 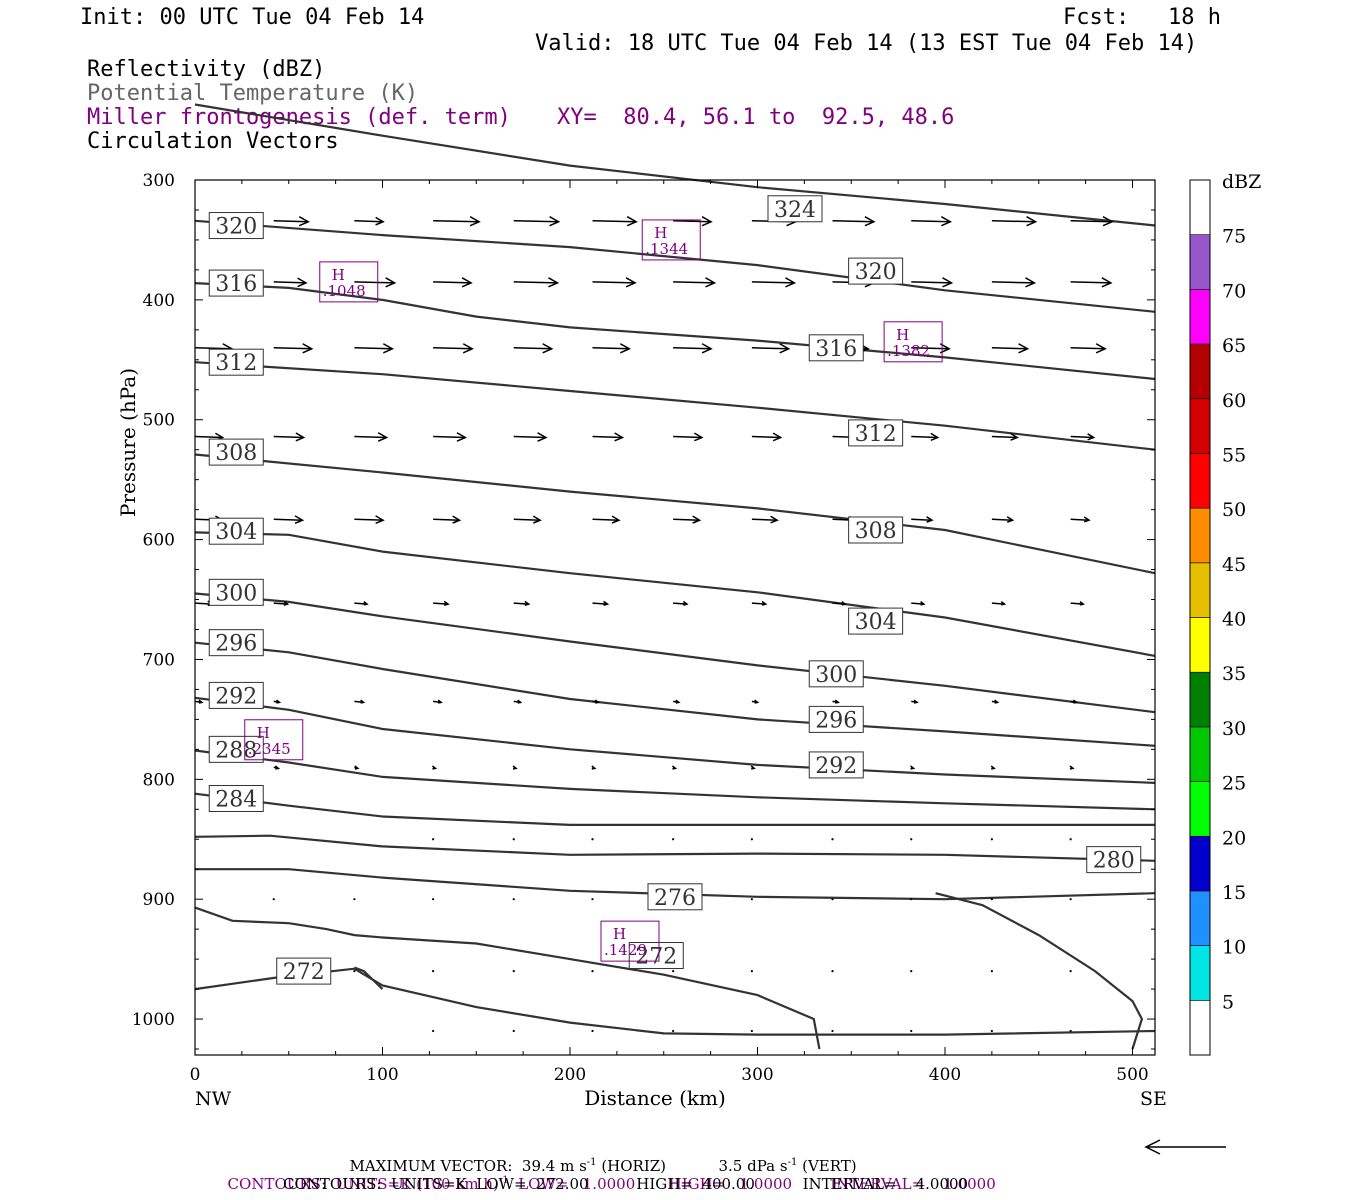 What do you see at coordinates (128, 442) in the screenshot?
I see `y-axis-label: Pressure (hPa)` at bounding box center [128, 442].